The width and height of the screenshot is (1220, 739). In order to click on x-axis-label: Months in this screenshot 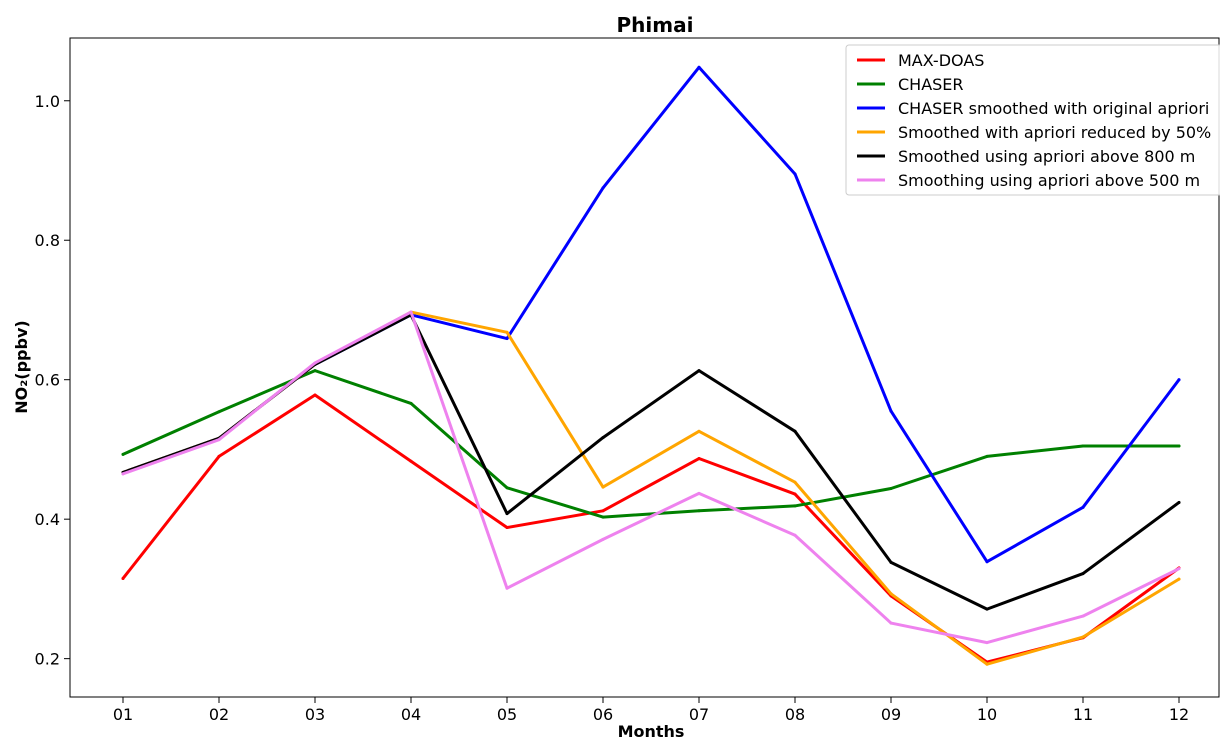, I will do `click(651, 730)`.